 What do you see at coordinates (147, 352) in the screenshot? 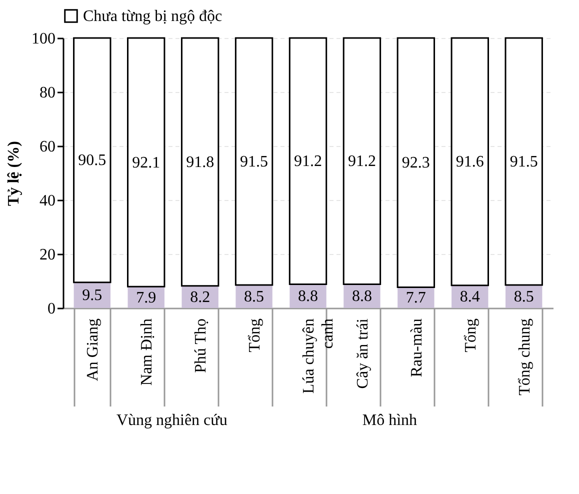
I see `x-tick-label: Nam Định` at bounding box center [147, 352].